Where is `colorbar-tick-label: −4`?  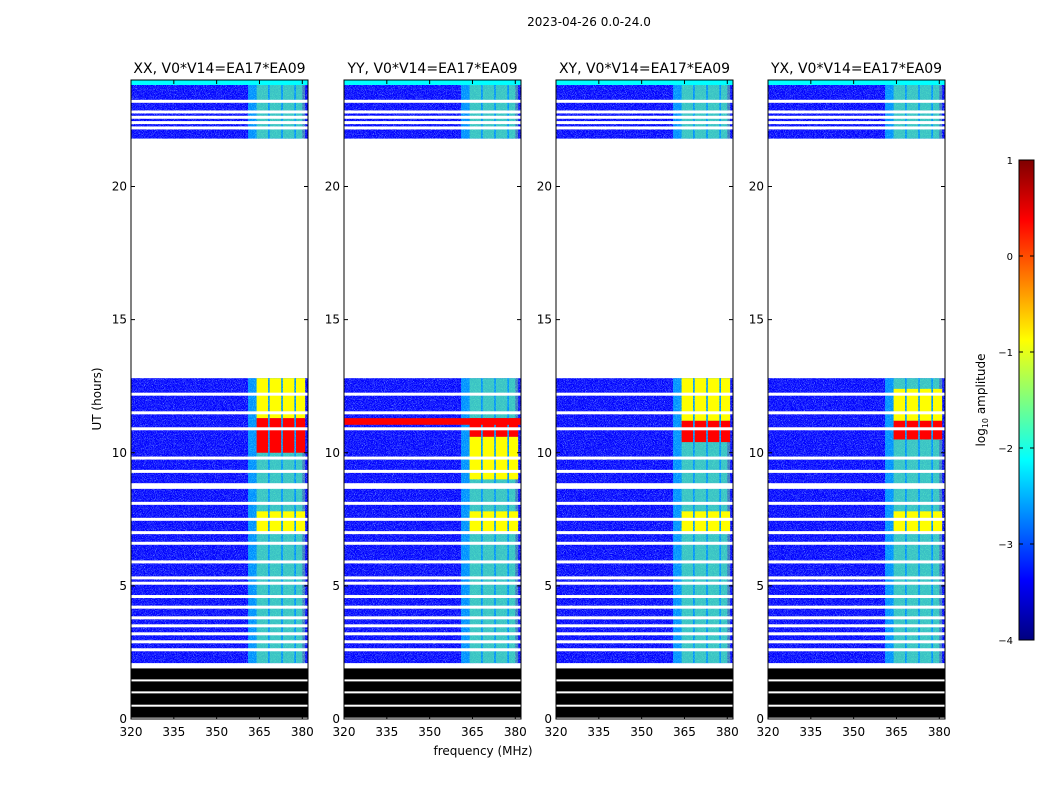 colorbar-tick-label: −4 is located at coordinates (1005, 641).